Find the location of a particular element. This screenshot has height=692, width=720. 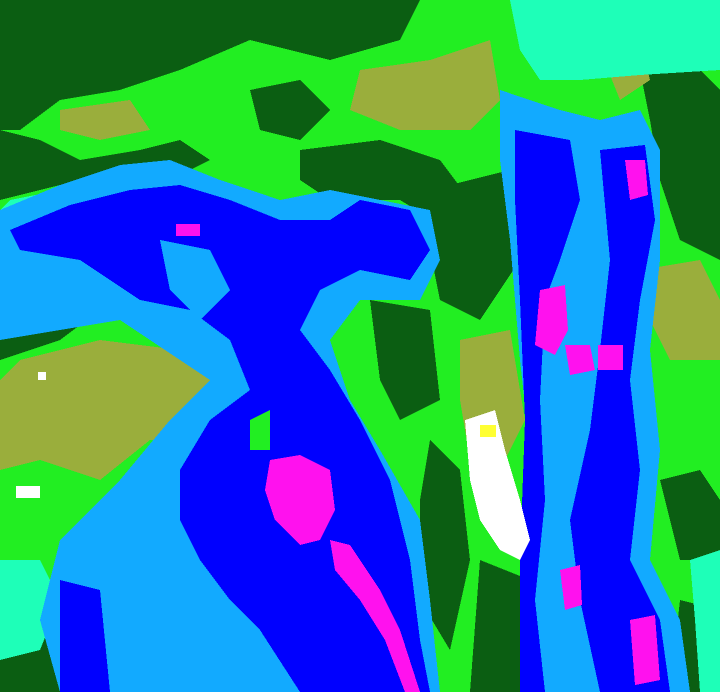

class-bright-green is located at coordinates (260, 430).